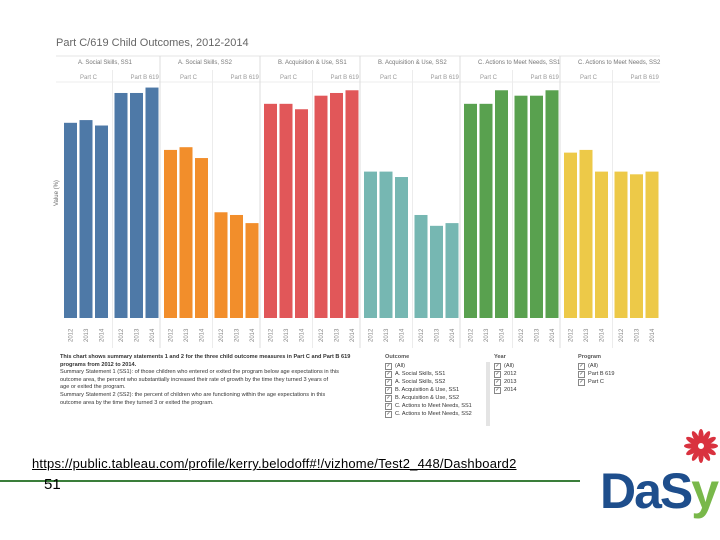 The width and height of the screenshot is (720, 540). Describe the element at coordinates (591, 382) in the screenshot. I see `filter-option: ✓ Part C` at that location.